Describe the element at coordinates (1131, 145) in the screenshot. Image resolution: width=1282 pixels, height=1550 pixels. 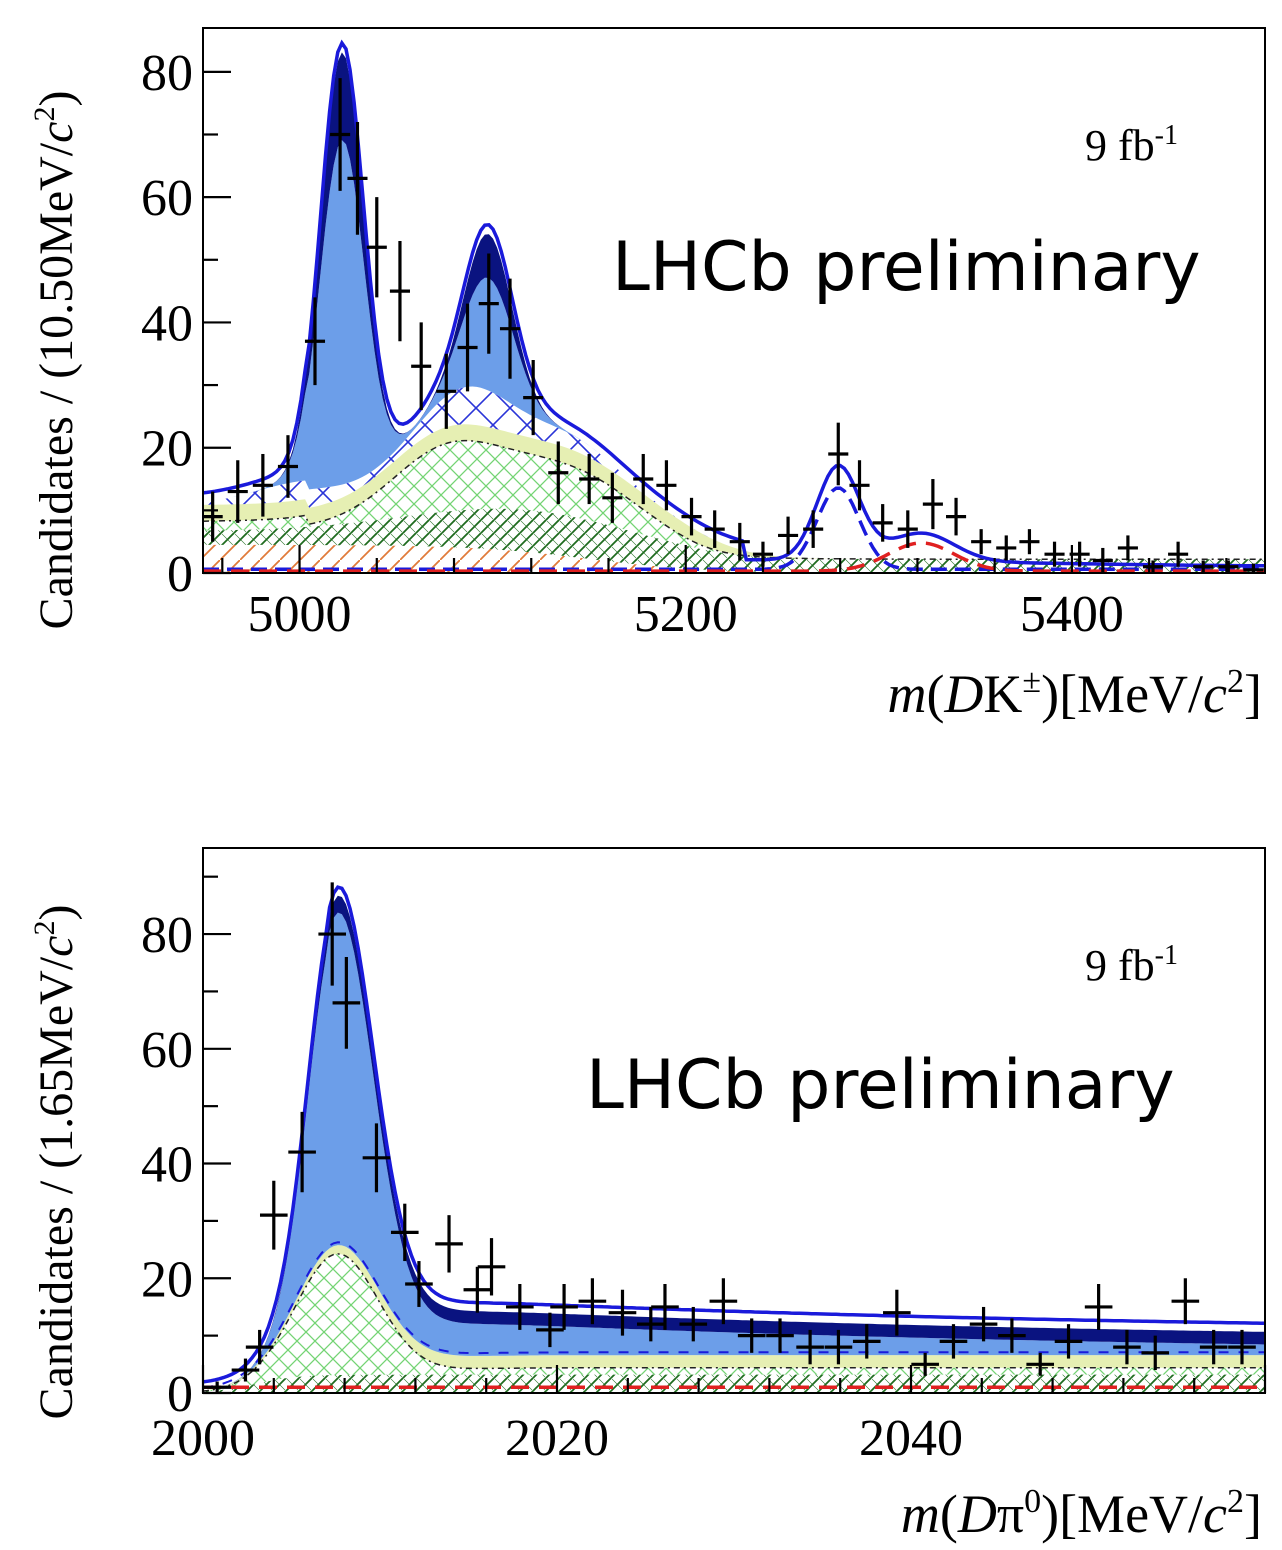
I see `panel-dk-lumi: 9 fb-1` at that location.